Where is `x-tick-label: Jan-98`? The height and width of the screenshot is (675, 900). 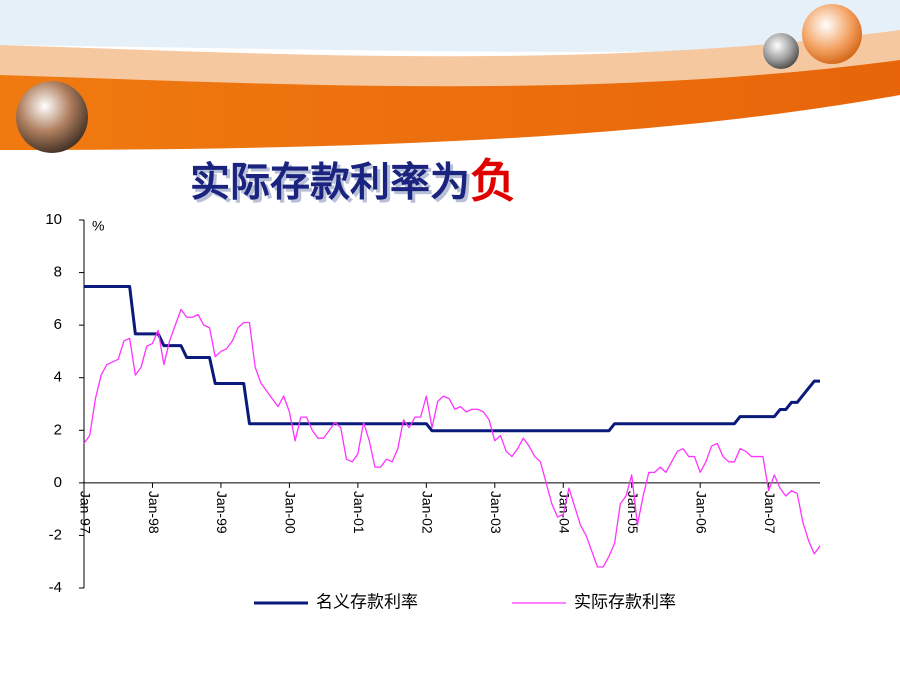
x-tick-label: Jan-98 is located at coordinates (154, 512).